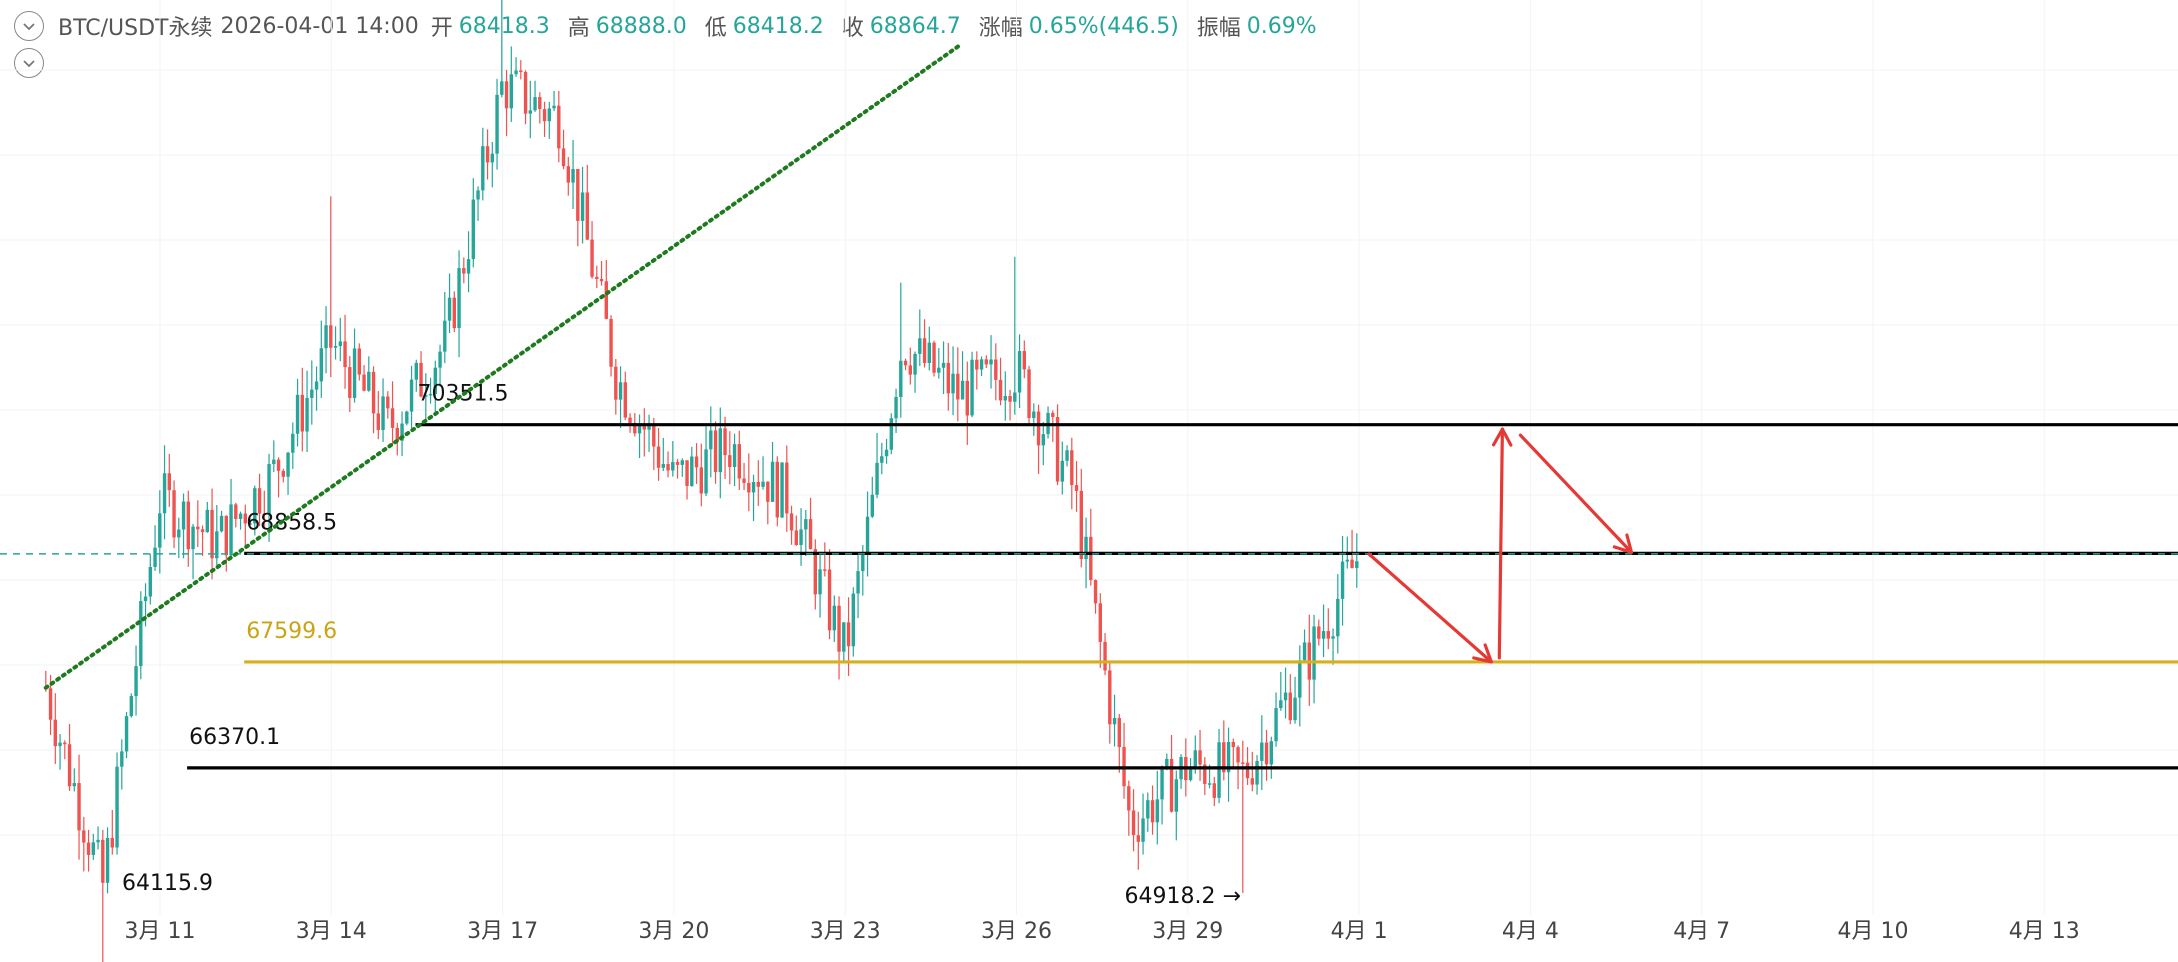 The image size is (2178, 962). What do you see at coordinates (1482, 653) in the screenshot?
I see `arrow-head` at bounding box center [1482, 653].